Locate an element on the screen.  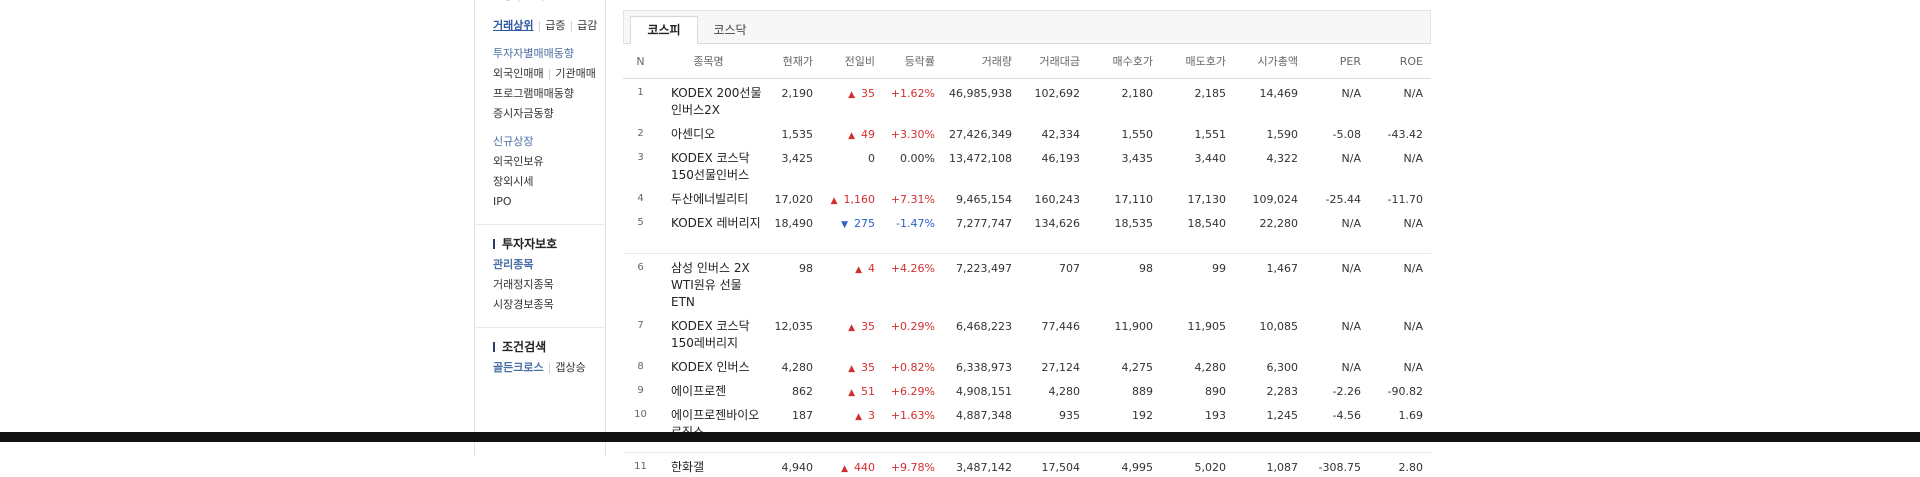
sidebar-row: IPO is located at coordinates (540, 202).